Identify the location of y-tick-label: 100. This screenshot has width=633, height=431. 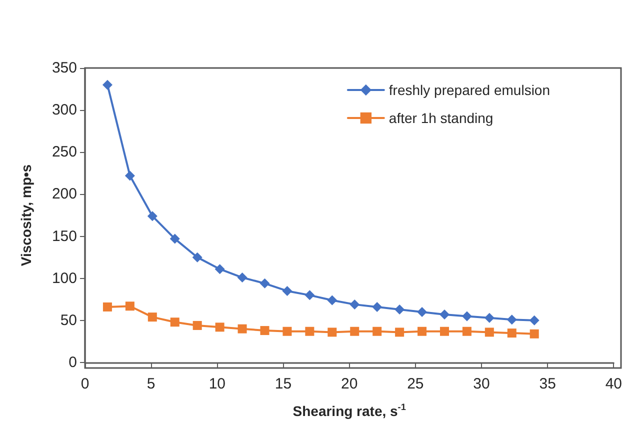
(64, 278).